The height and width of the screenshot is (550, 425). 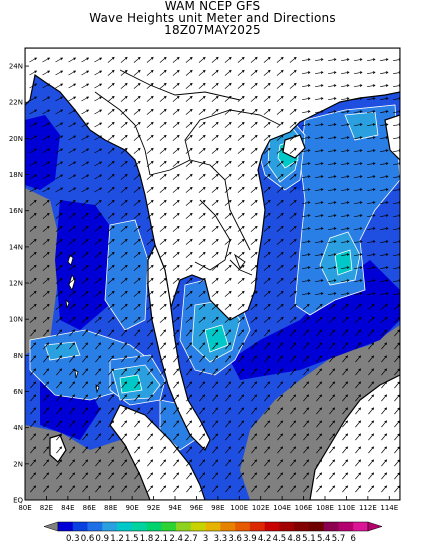 What do you see at coordinates (339, 539) in the screenshot?
I see `colorbar-label: 5.7` at bounding box center [339, 539].